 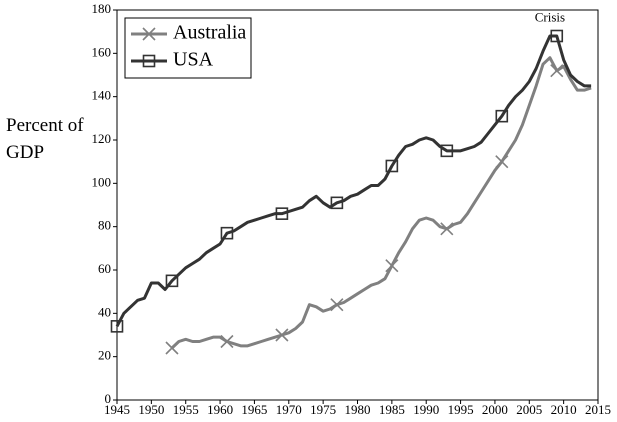 What do you see at coordinates (188, 48) in the screenshot?
I see `legend-box` at bounding box center [188, 48].